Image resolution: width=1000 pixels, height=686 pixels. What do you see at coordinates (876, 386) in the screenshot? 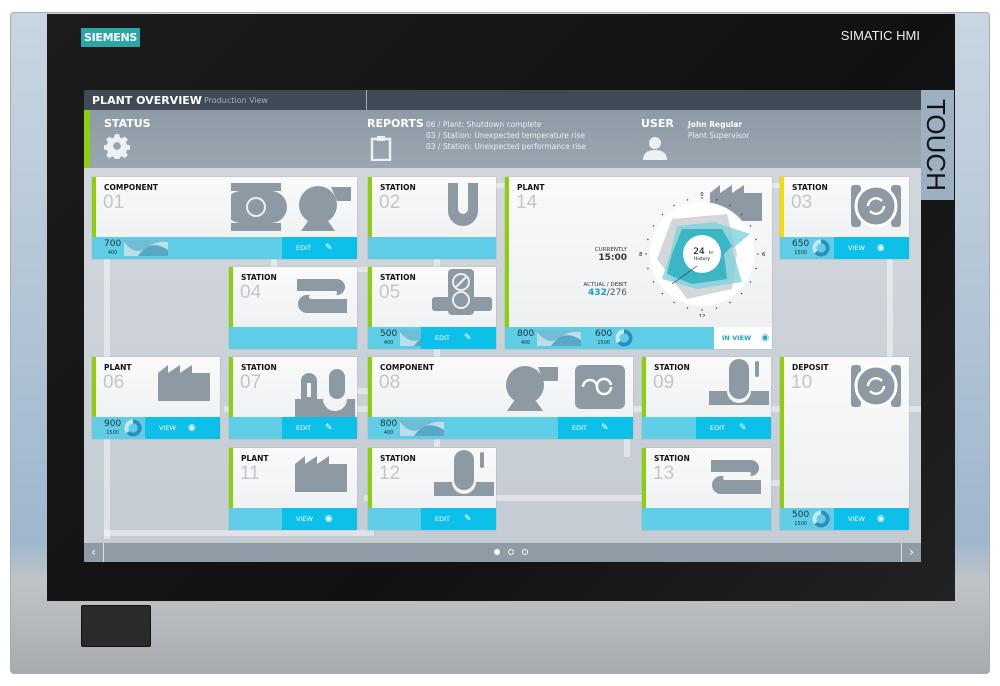
I see `refresh-icon` at bounding box center [876, 386].